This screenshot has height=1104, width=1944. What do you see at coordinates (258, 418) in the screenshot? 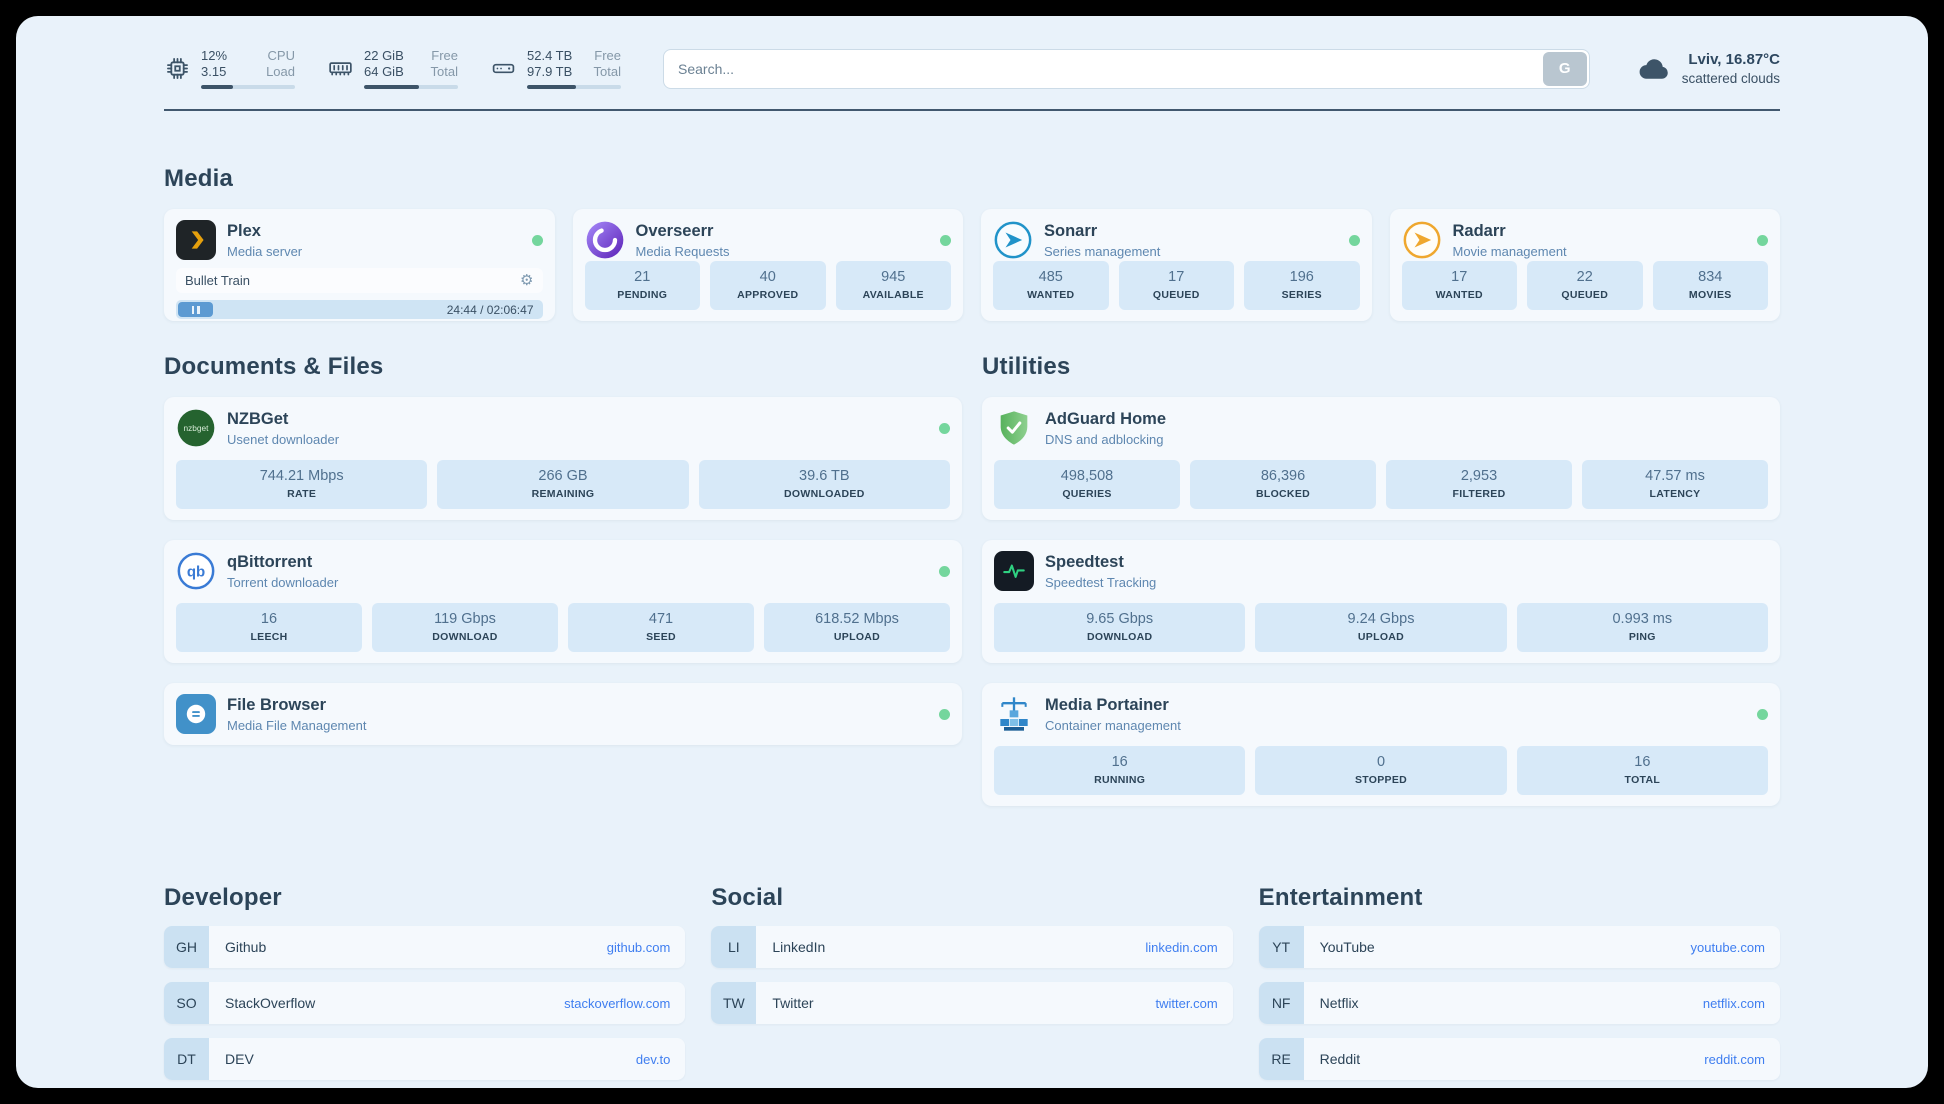
I see `service-name: NZBGet` at bounding box center [258, 418].